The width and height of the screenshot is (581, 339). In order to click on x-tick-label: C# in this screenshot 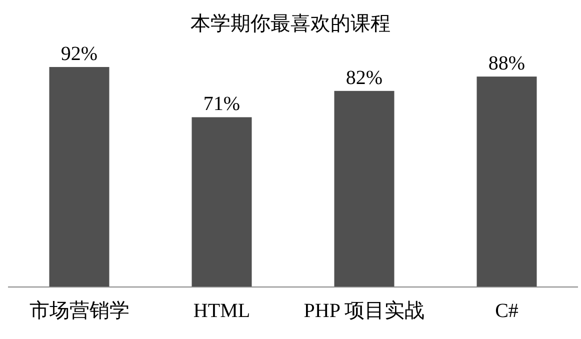, I will do `click(506, 311)`.